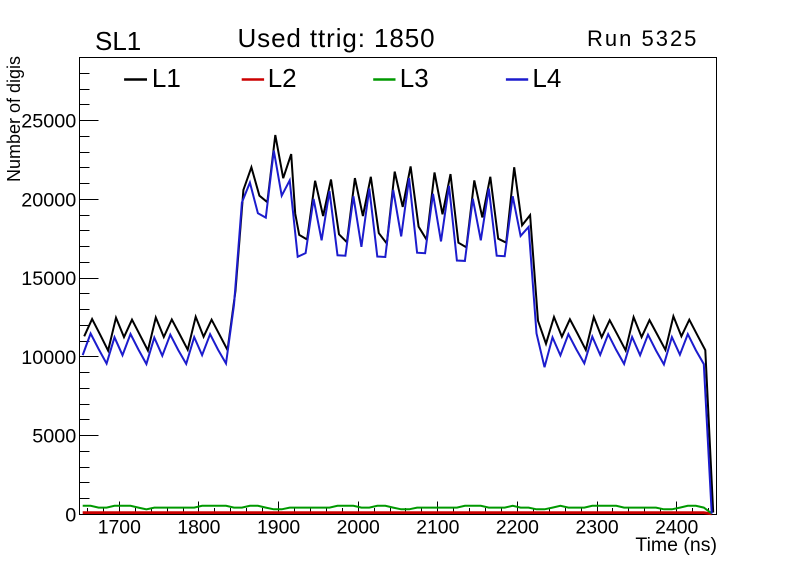 The height and width of the screenshot is (572, 796). What do you see at coordinates (358, 527) in the screenshot?
I see `svg-text: 2000` at bounding box center [358, 527].